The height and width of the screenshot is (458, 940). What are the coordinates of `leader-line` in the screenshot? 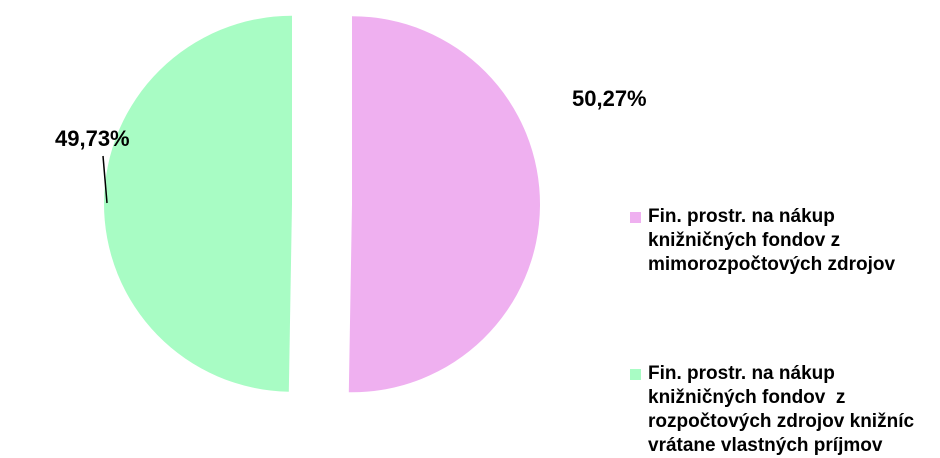 It's located at (105, 179).